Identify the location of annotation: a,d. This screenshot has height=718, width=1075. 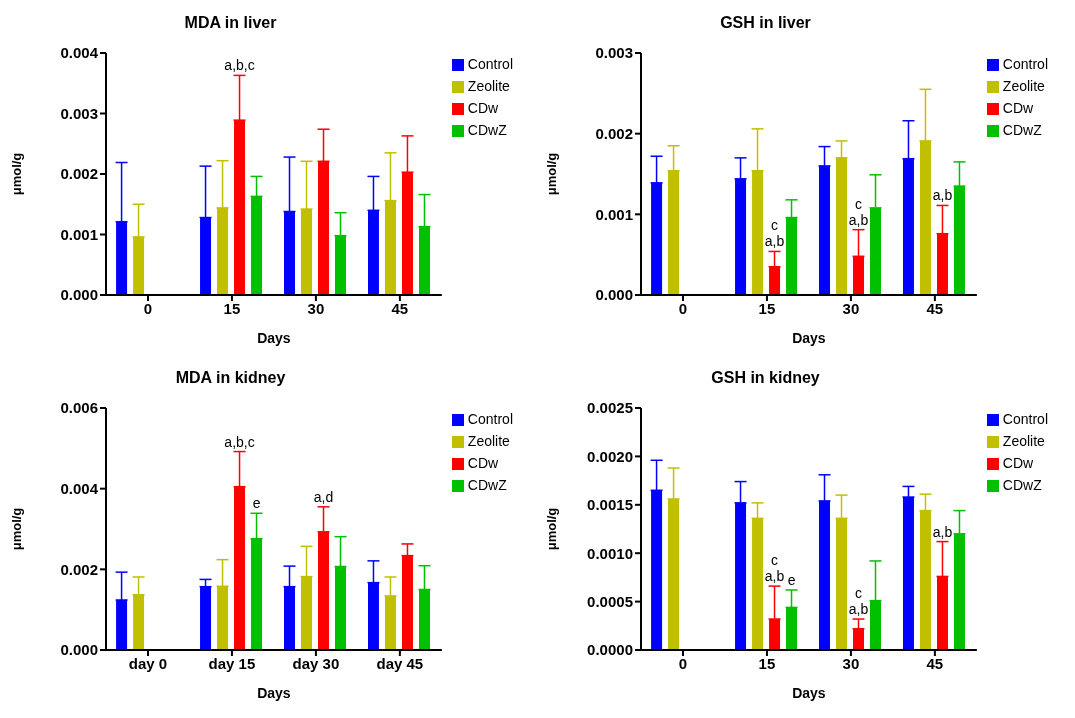
(323, 496).